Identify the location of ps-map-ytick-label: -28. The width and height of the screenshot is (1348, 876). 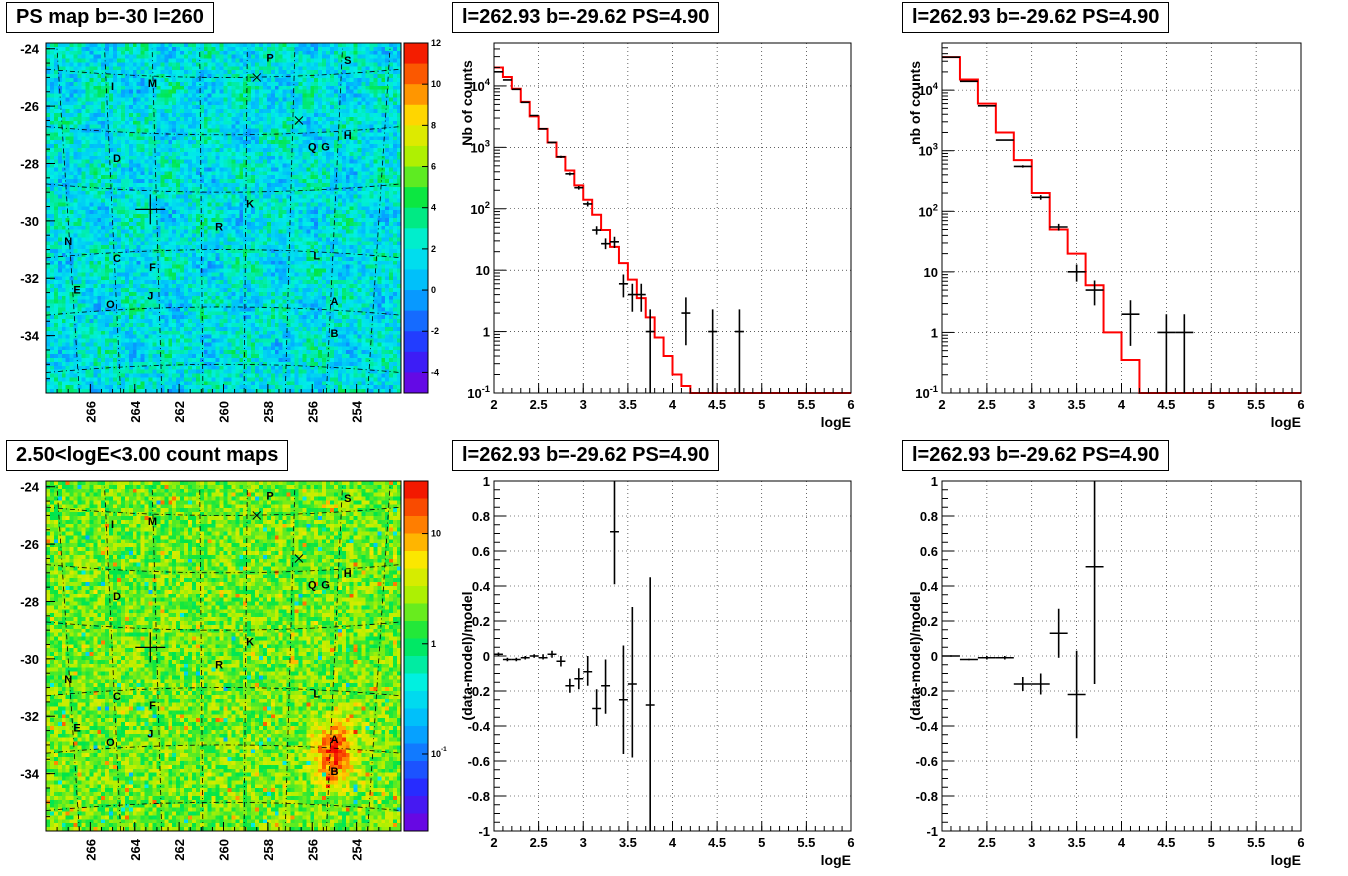
(29, 163).